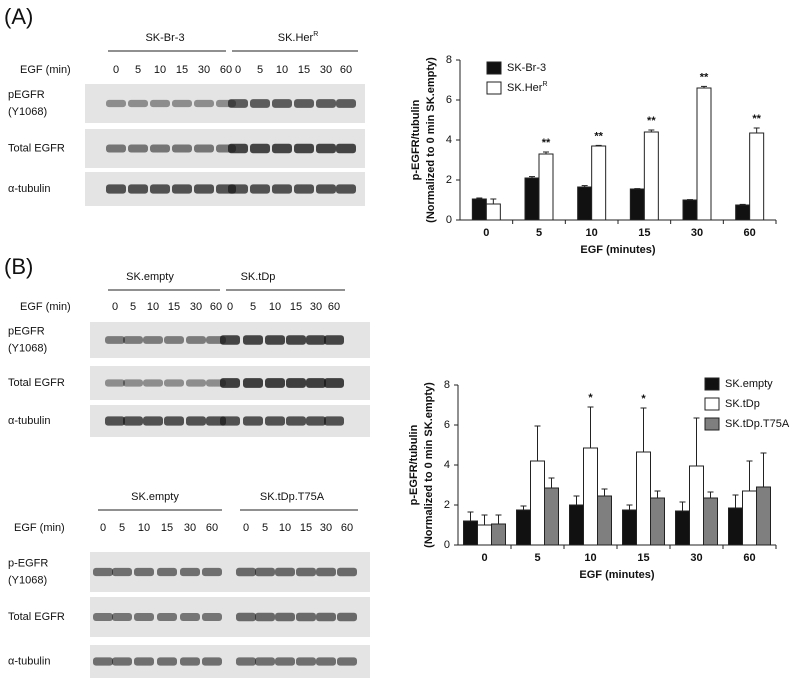 The height and width of the screenshot is (680, 796). I want to click on y-tick-label: 4, so click(449, 140).